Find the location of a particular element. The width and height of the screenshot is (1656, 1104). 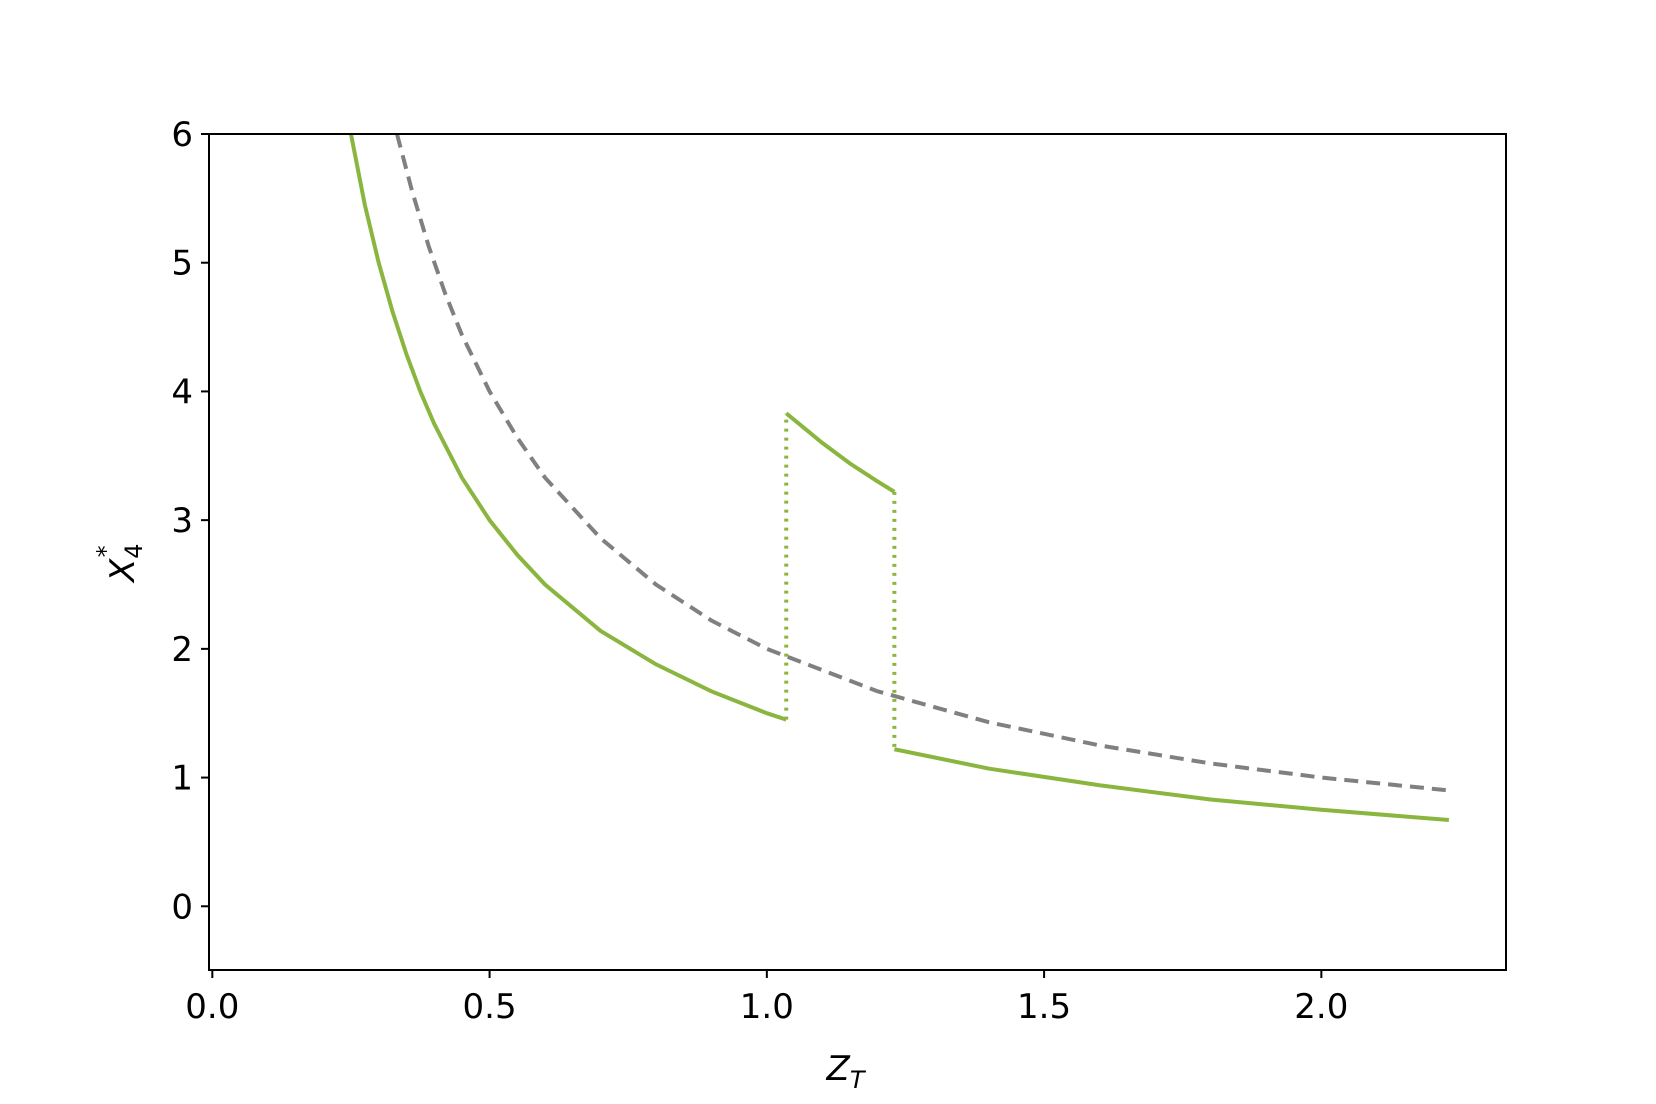

y-tick-label: 0 is located at coordinates (182, 907).